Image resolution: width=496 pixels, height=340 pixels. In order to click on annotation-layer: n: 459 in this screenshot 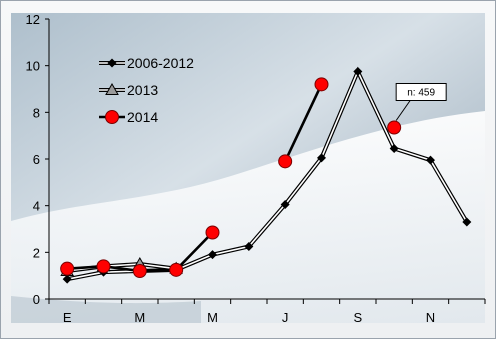, I will do `click(421, 102)`.